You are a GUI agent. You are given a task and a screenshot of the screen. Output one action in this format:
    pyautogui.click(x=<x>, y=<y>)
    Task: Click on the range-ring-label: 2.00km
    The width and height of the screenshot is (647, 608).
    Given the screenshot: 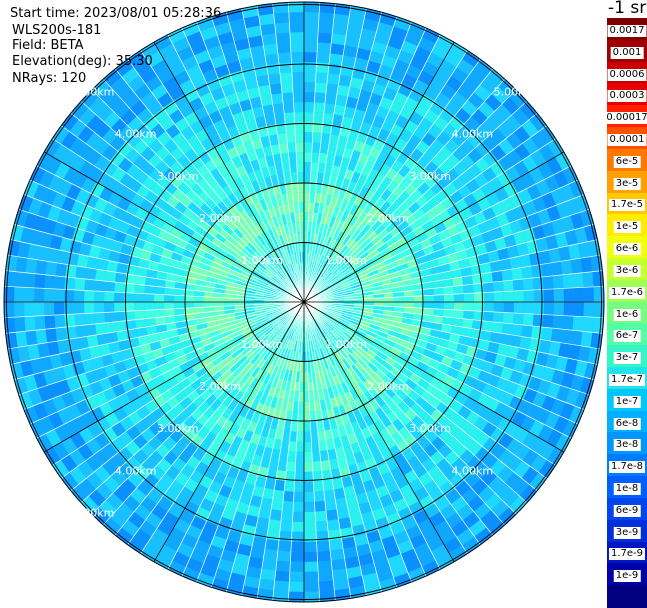 What is the action you would take?
    pyautogui.click(x=220, y=386)
    